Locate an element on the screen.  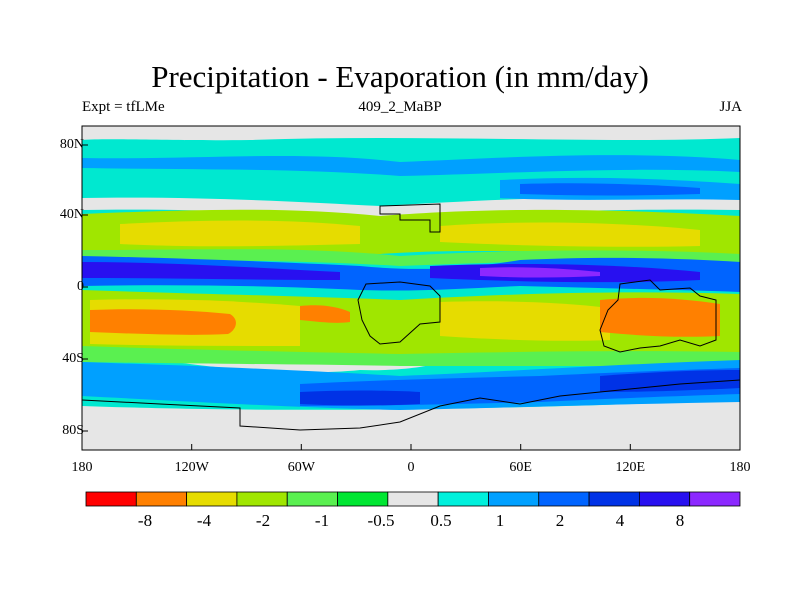
itcz-strong-core is located at coordinates (540, 272).